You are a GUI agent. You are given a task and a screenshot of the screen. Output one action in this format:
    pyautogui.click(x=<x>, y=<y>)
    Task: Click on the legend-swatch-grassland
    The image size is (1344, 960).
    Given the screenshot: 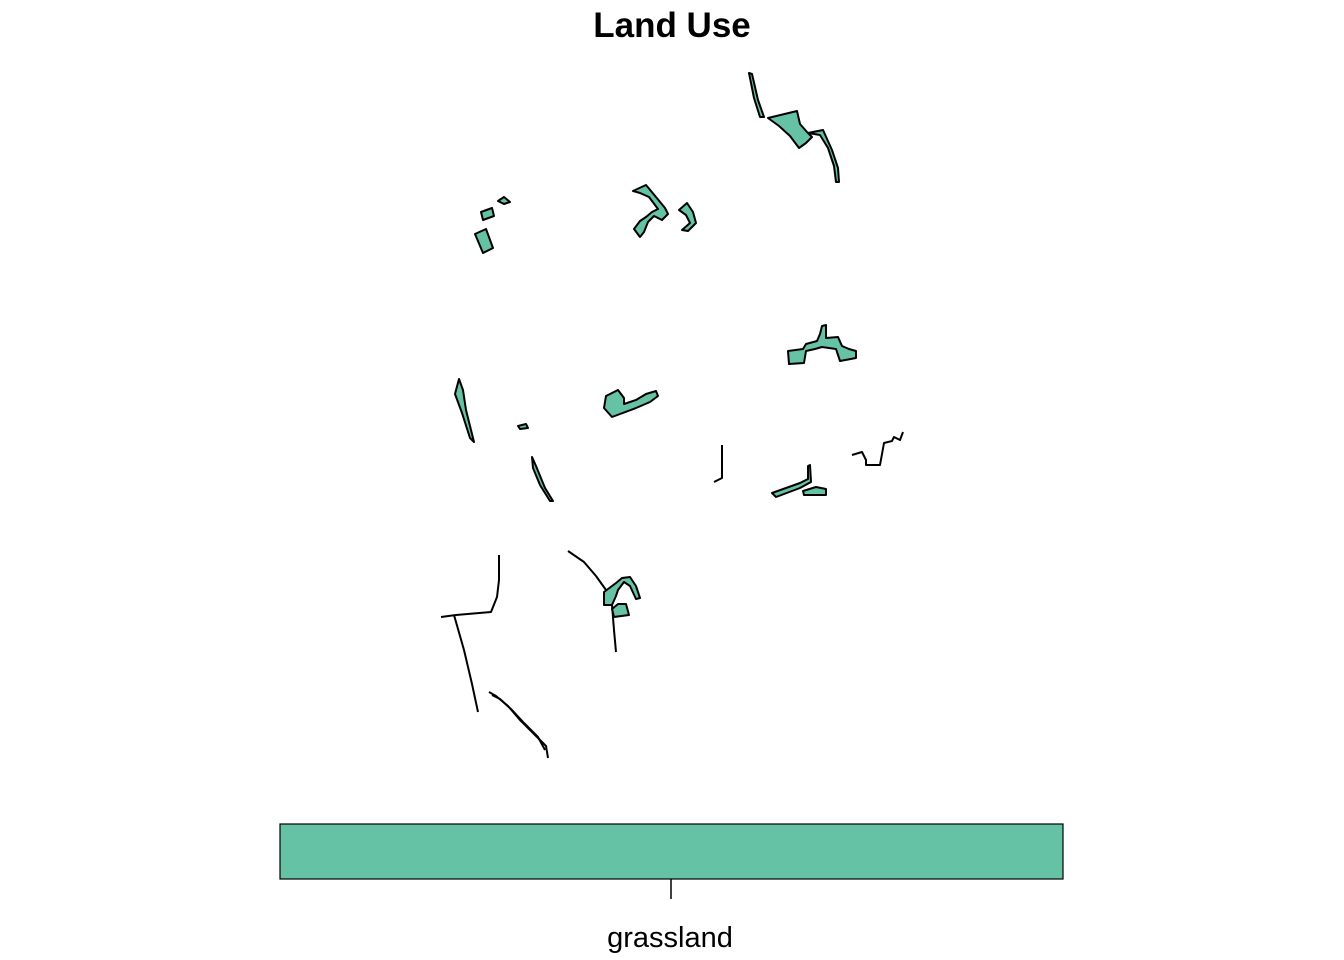 What is the action you would take?
    pyautogui.click(x=671, y=851)
    